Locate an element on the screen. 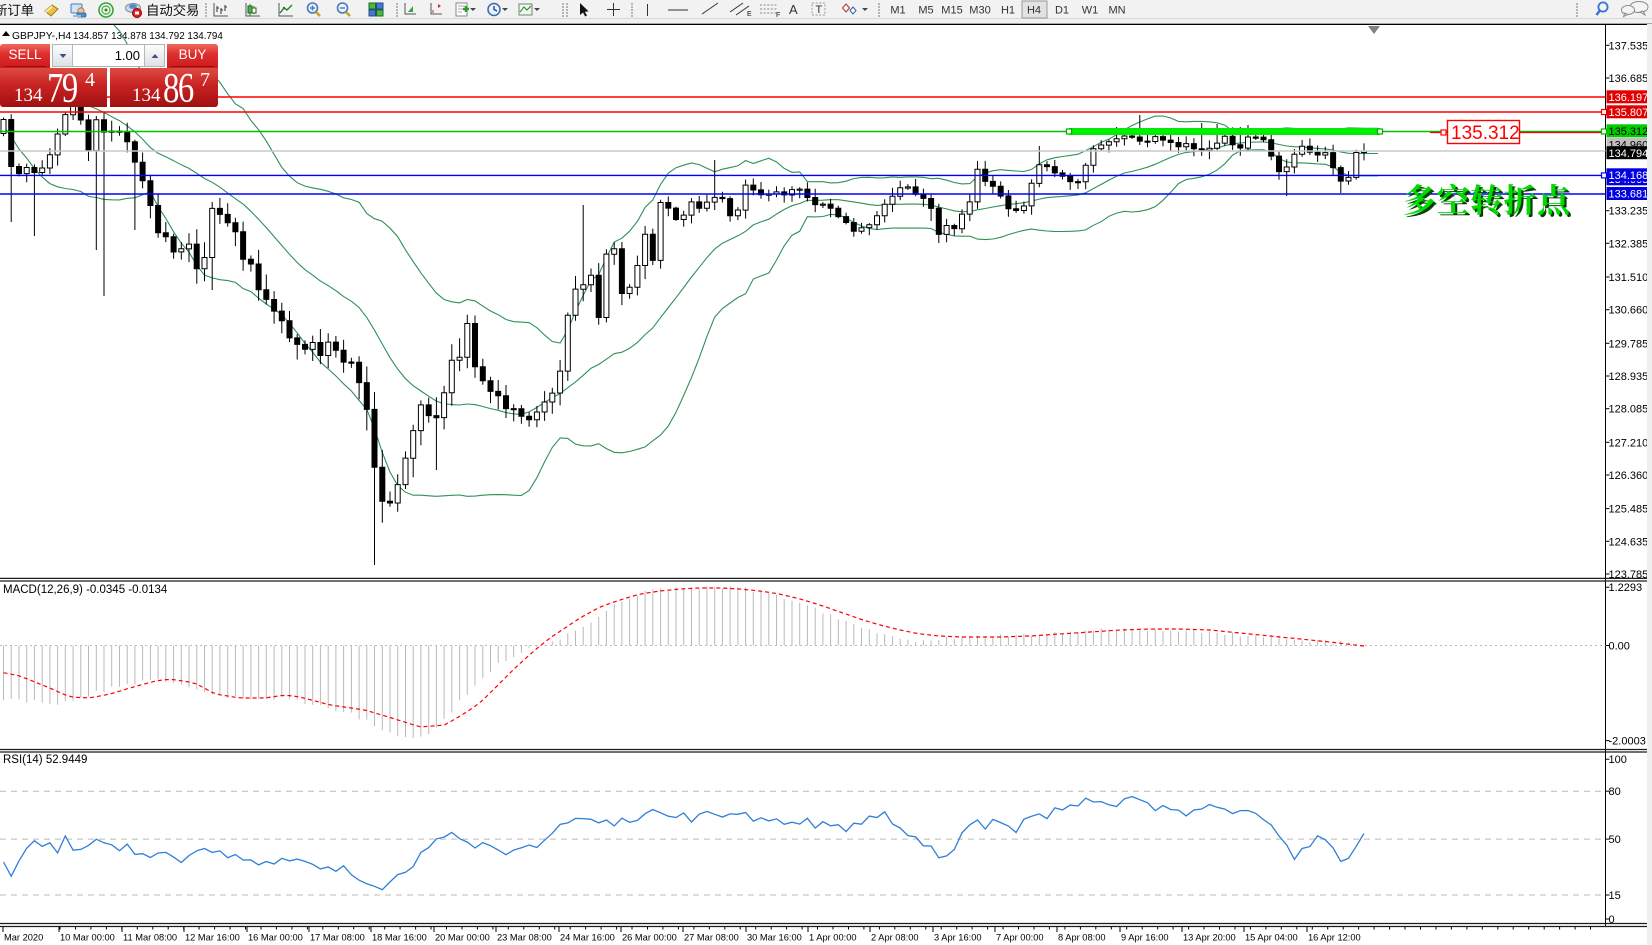 The image size is (1652, 945). svg-text: 100 is located at coordinates (1618, 760).